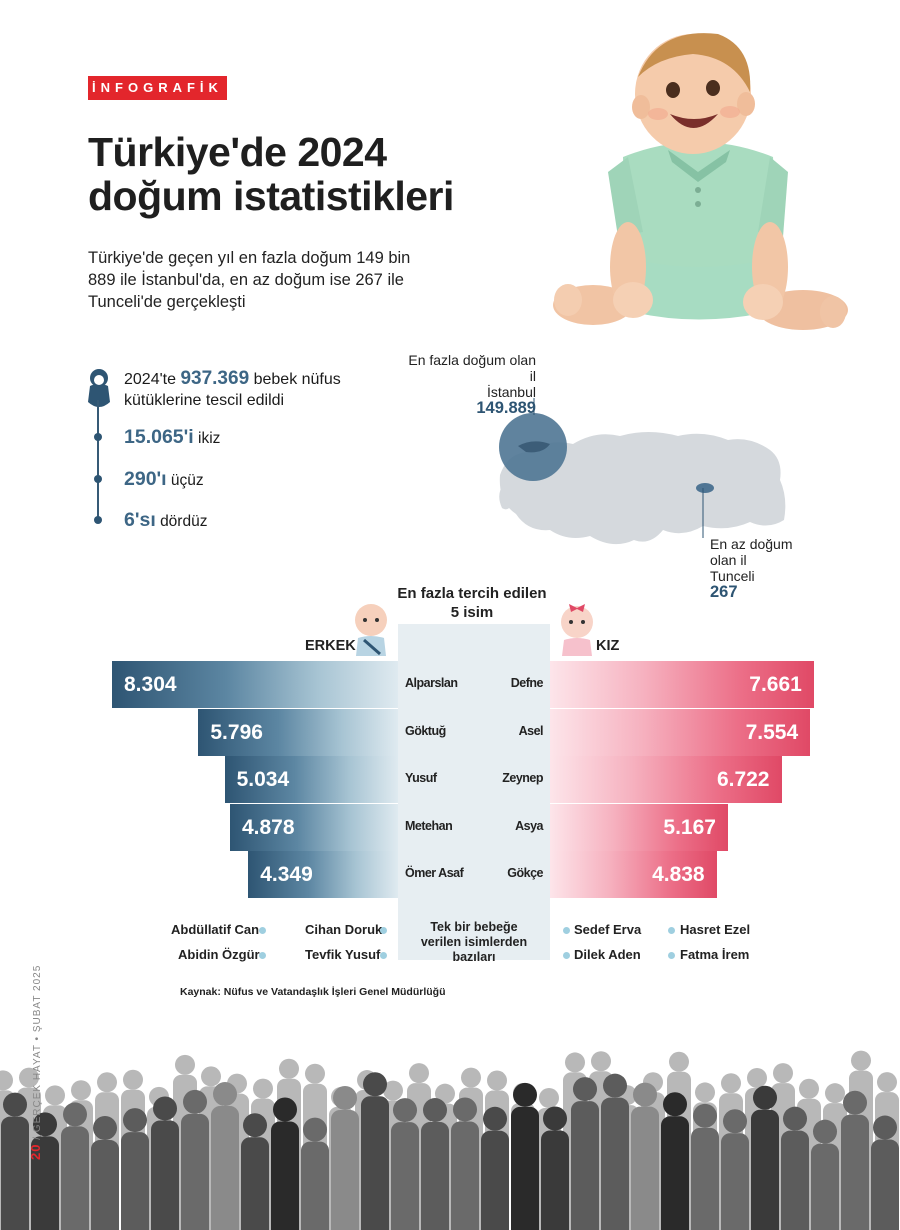 The image size is (900, 1230). I want to click on quads-stat: 6'sı dördüz, so click(165, 520).